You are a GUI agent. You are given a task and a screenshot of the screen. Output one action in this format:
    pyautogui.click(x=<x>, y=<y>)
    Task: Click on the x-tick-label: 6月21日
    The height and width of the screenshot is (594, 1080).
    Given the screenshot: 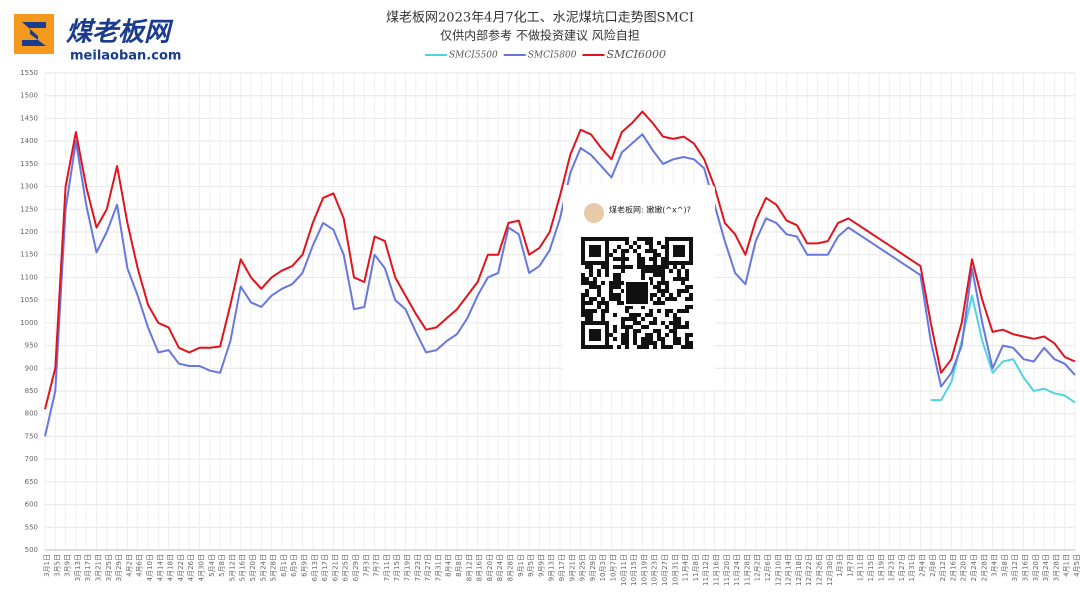 What is the action you would take?
    pyautogui.click(x=335, y=567)
    